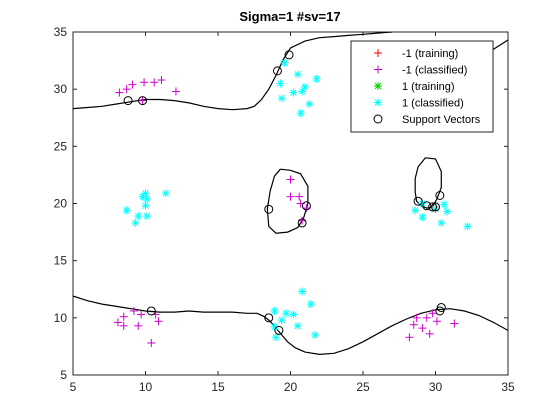 The width and height of the screenshot is (560, 420). Describe the element at coordinates (61, 204) in the screenshot. I see `y-tick-label: 20` at that location.